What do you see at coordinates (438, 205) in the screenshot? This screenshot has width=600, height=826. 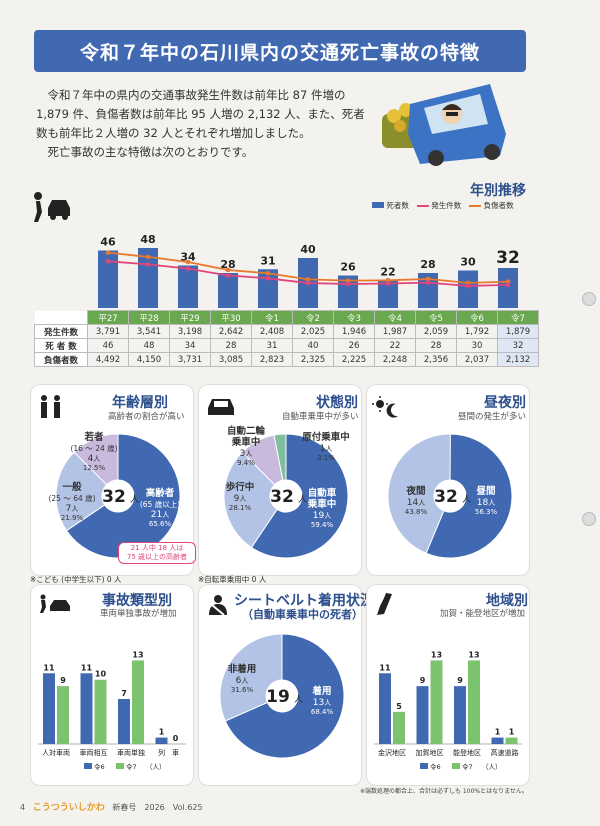 I see `legend-accidents: 発生件数` at bounding box center [438, 205].